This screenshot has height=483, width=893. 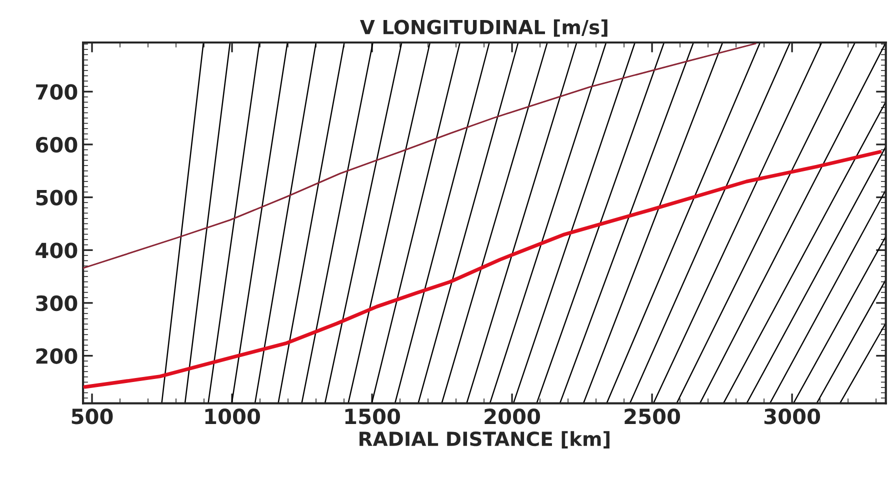 I want to click on y-tick-label: 700, so click(x=57, y=92).